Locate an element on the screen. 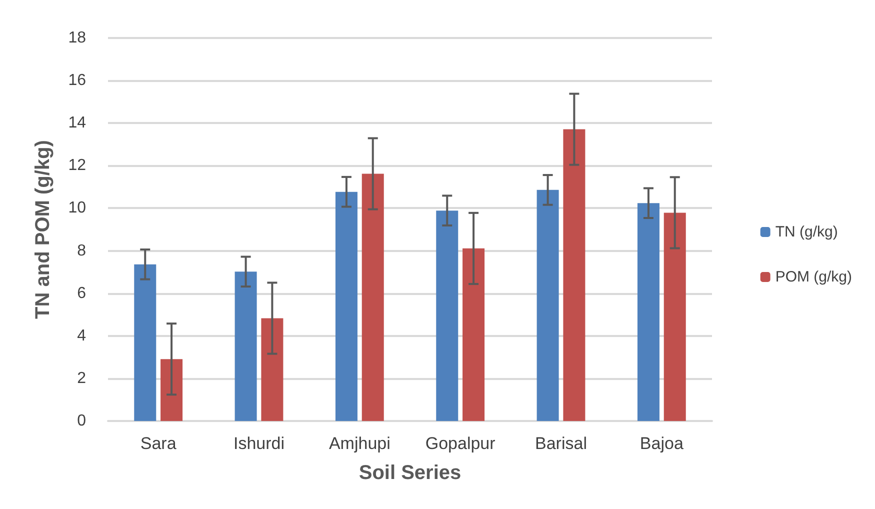  y-tick-label: 0 is located at coordinates (81, 421).